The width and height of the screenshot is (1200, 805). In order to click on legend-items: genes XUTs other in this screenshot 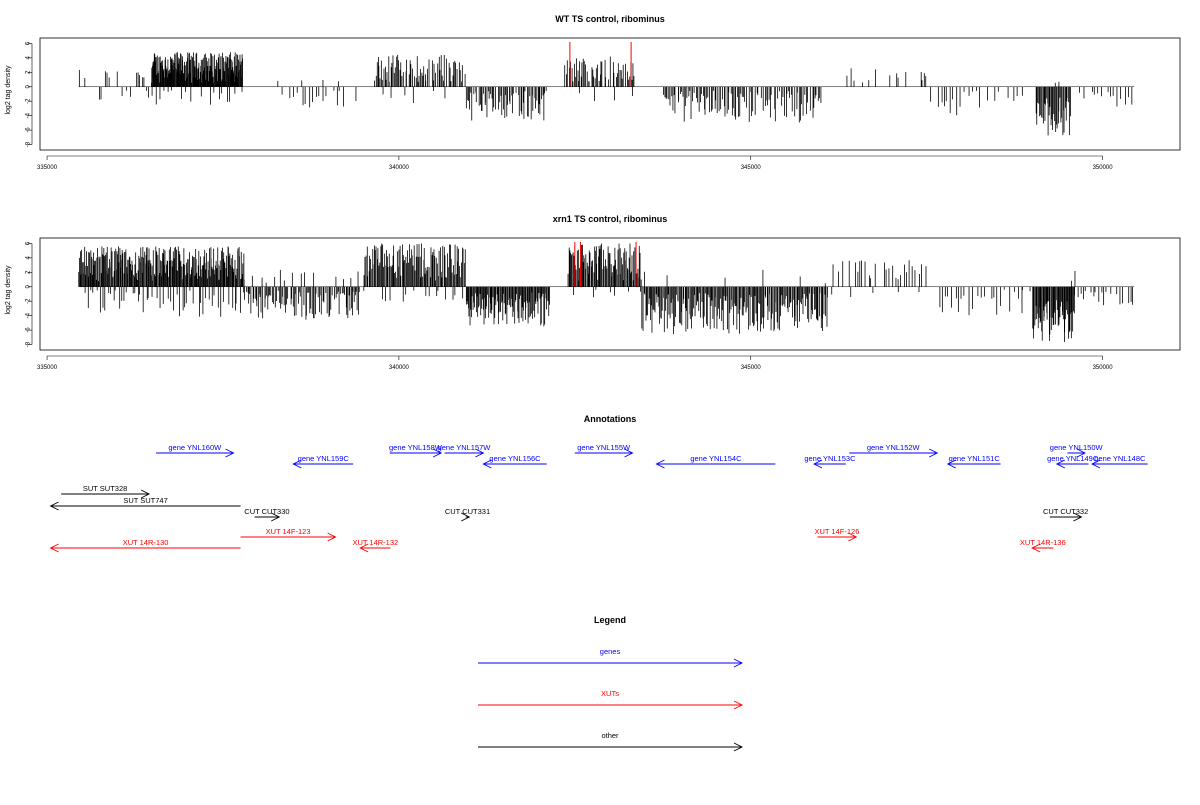, I will do `click(611, 699)`.